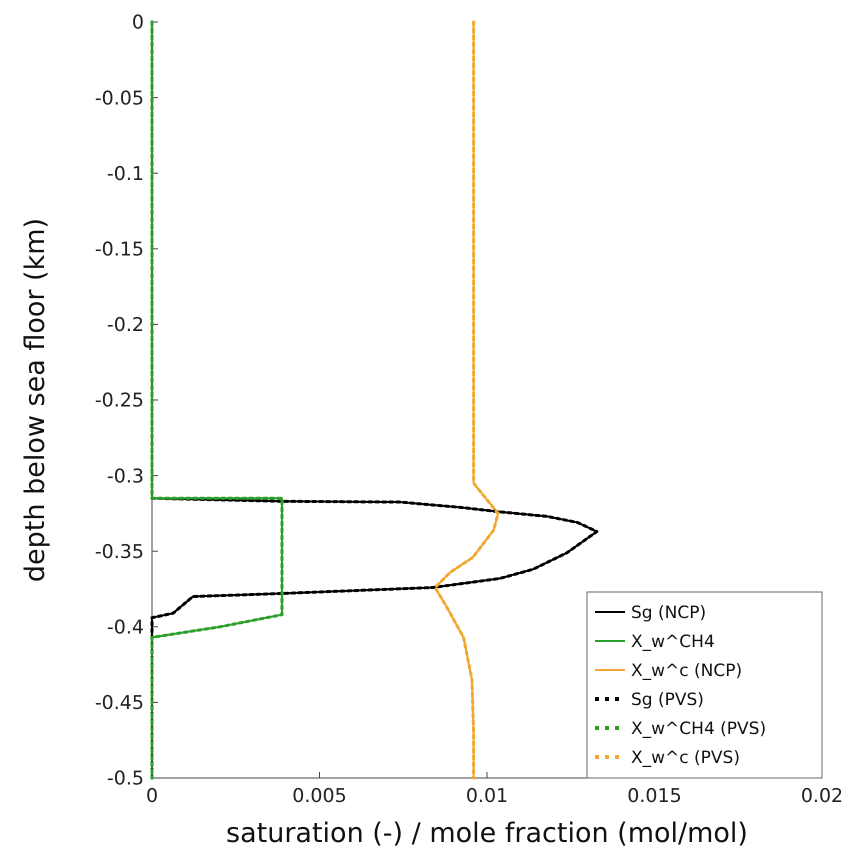 Image resolution: width=865 pixels, height=856 pixels. What do you see at coordinates (119, 551) in the screenshot?
I see `y-tick-label: -0.35` at bounding box center [119, 551].